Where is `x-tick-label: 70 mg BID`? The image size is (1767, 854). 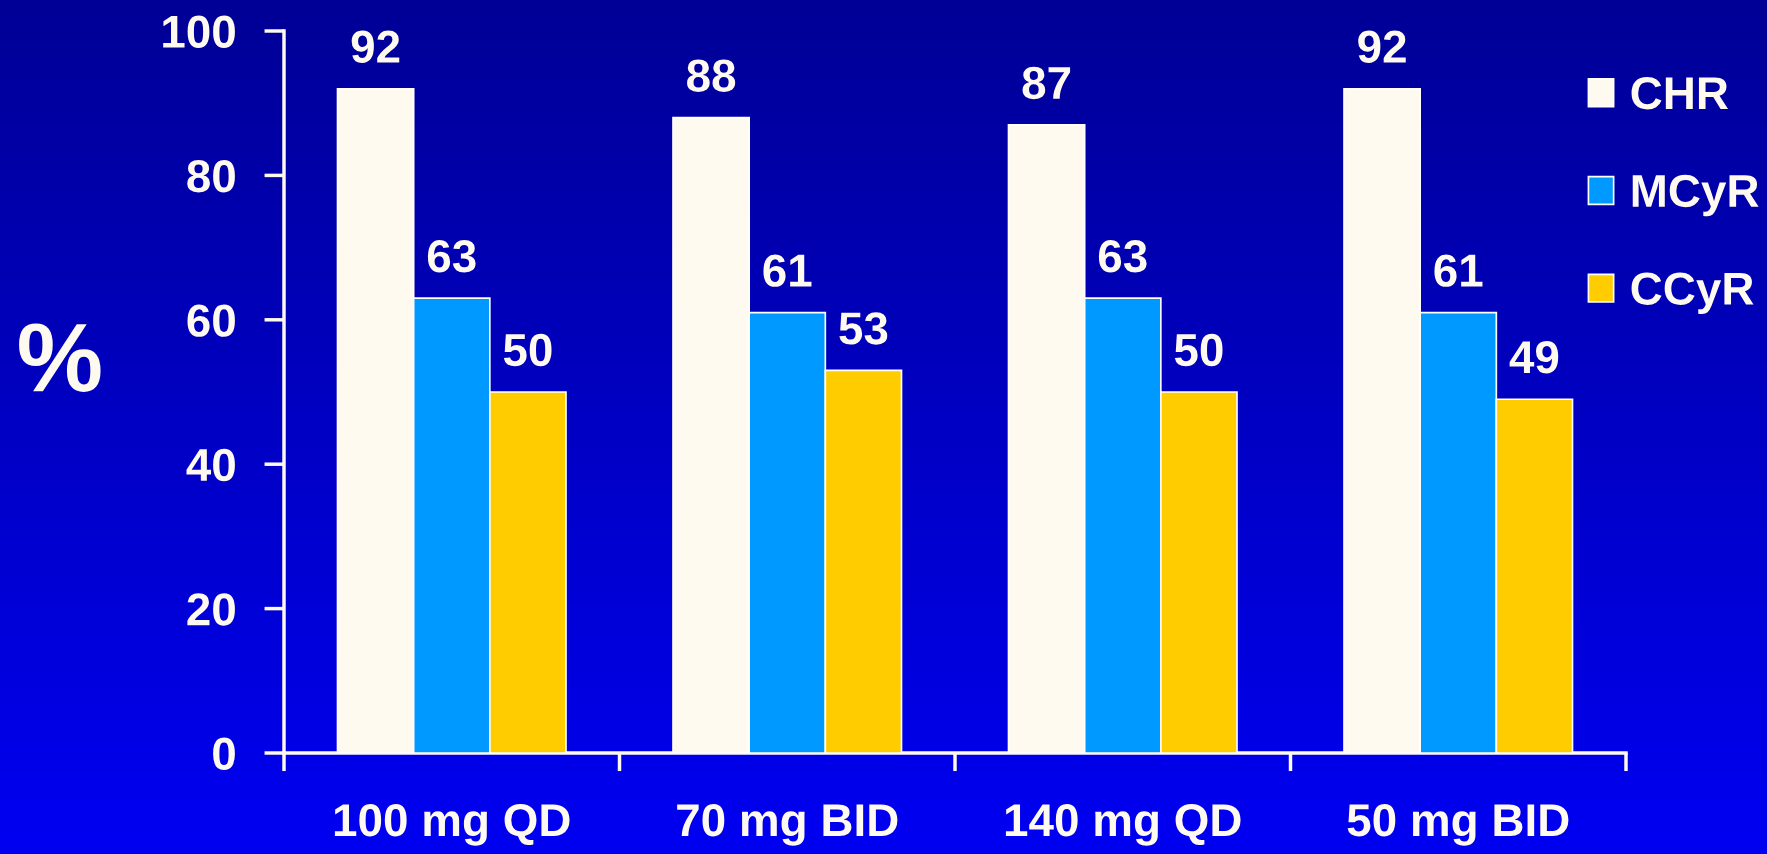 x-tick-label: 70 mg BID is located at coordinates (787, 825).